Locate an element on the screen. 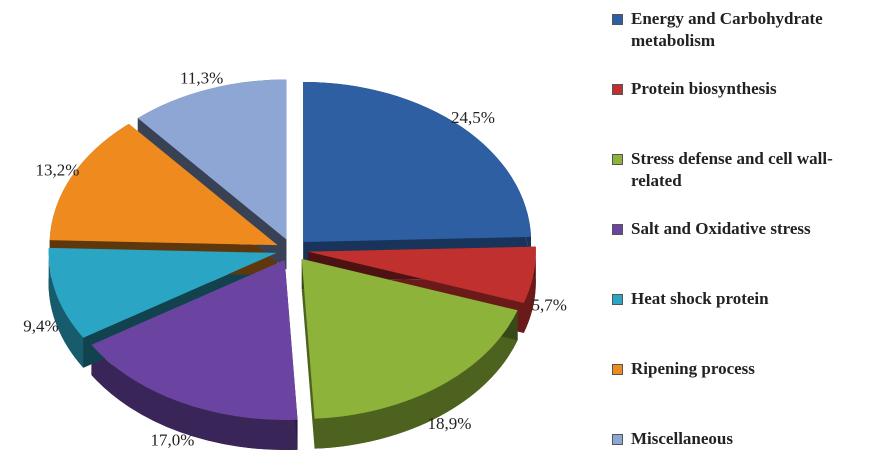  legend-item: Stress defense and cell wall-related is located at coordinates (743, 170).